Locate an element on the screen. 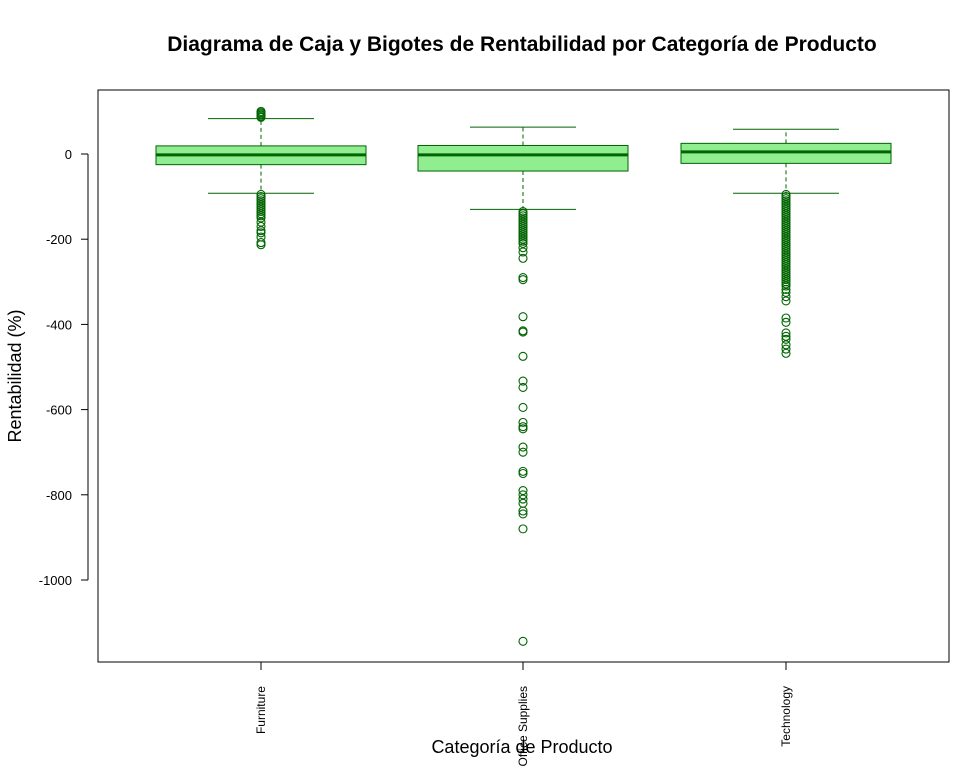 This screenshot has width=972, height=773. y-tick-label: 0 is located at coordinates (68, 154).